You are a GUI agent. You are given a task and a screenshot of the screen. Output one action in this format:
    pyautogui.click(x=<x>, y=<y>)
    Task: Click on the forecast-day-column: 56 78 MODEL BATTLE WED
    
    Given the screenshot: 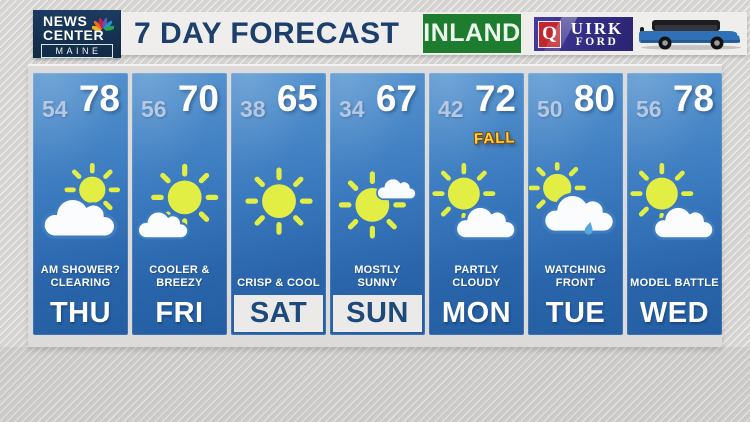 What is the action you would take?
    pyautogui.click(x=674, y=204)
    